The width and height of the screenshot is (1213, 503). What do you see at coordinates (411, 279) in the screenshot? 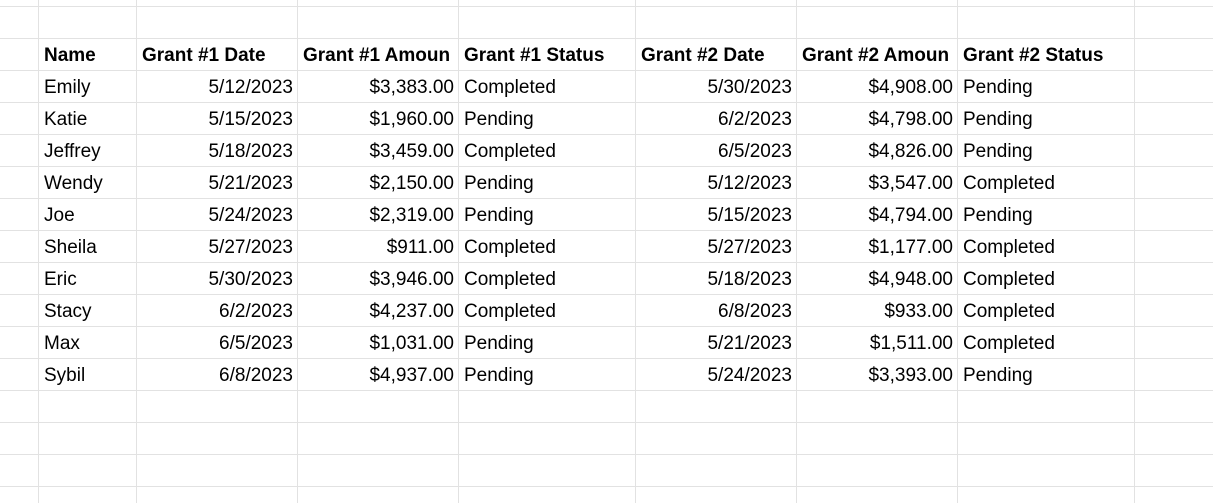
I see `cell: $3,946.00` at bounding box center [411, 279].